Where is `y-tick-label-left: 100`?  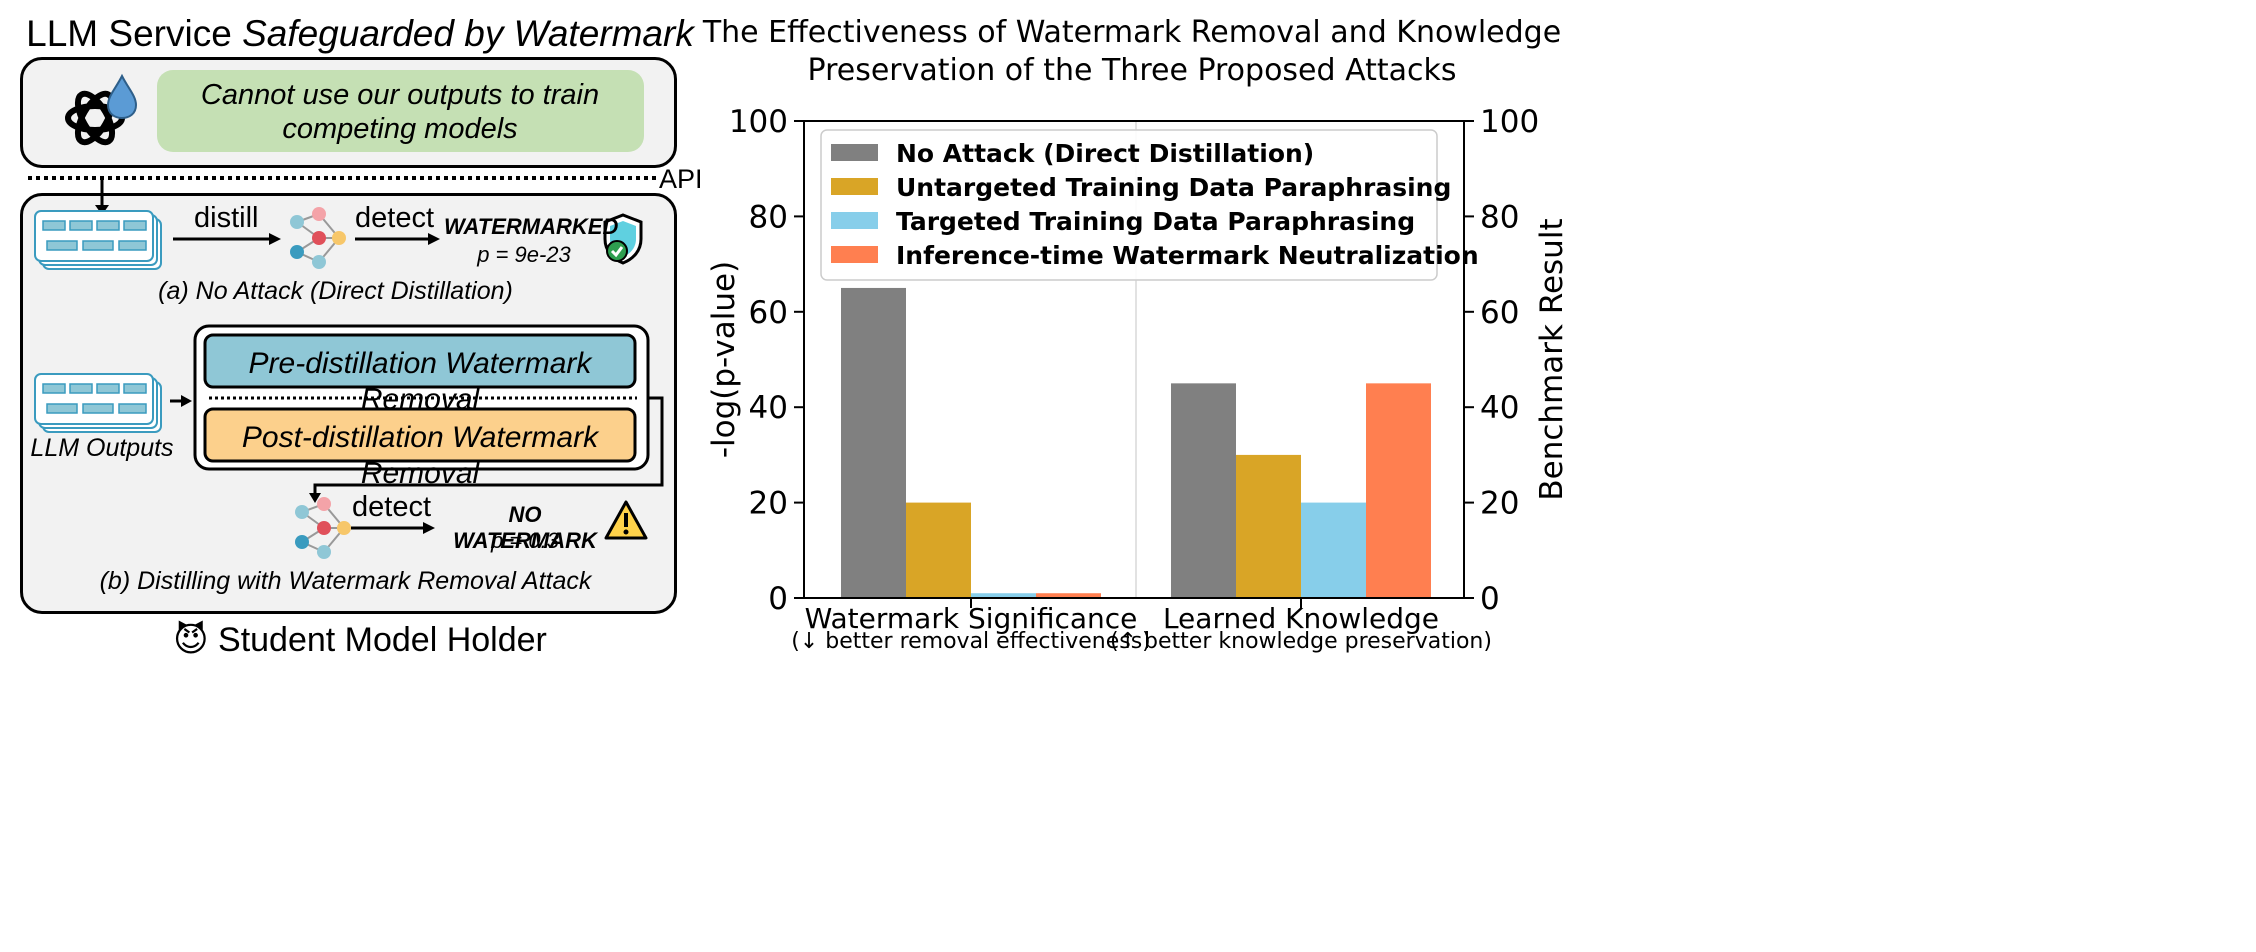 y-tick-label-left: 100 is located at coordinates (758, 122).